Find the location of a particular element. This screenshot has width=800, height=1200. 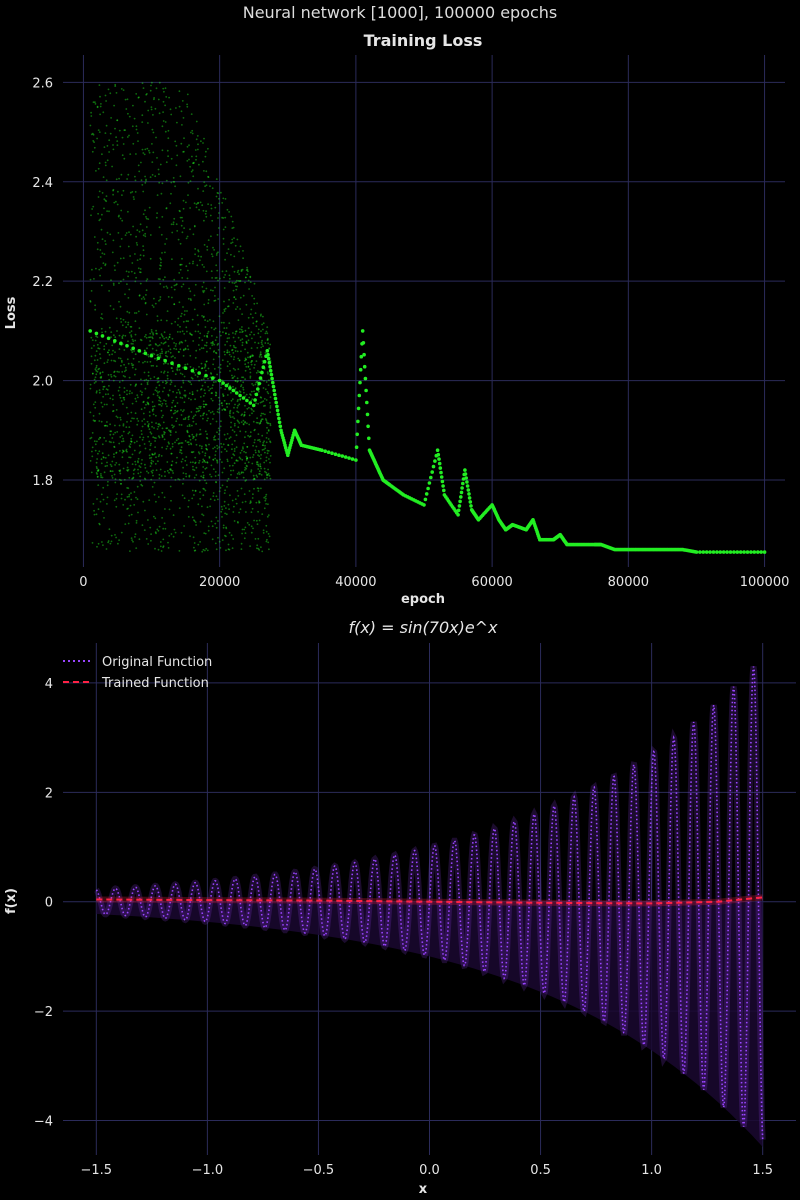

func-xtick-label: 0.5 is located at coordinates (540, 1170).